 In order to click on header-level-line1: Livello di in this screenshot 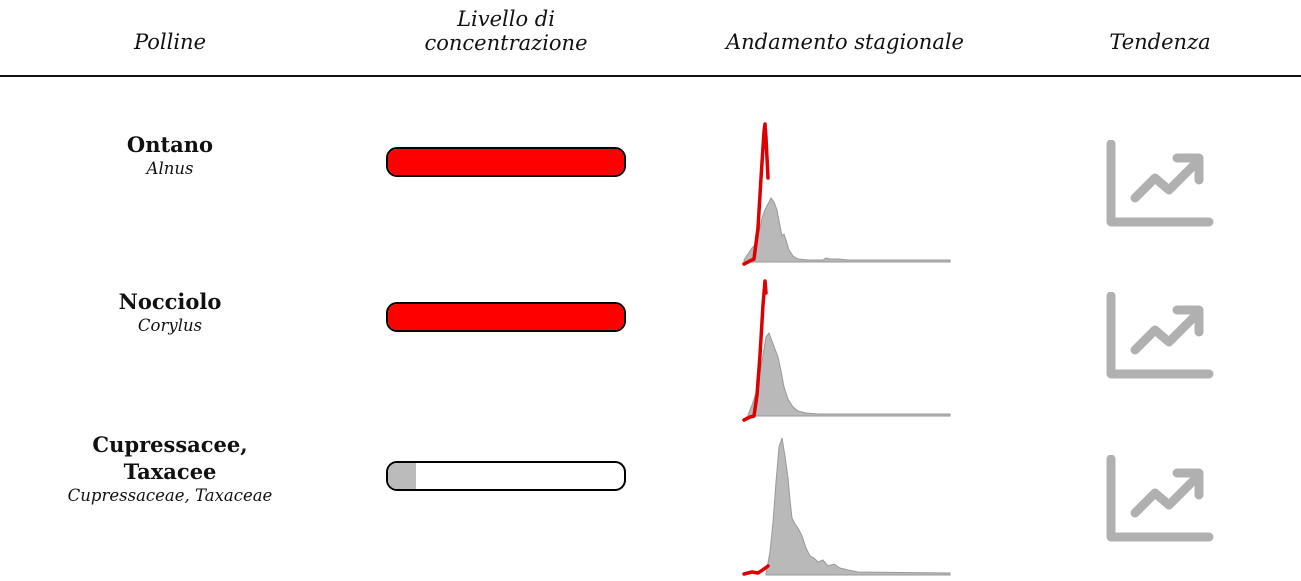, I will do `click(506, 19)`.